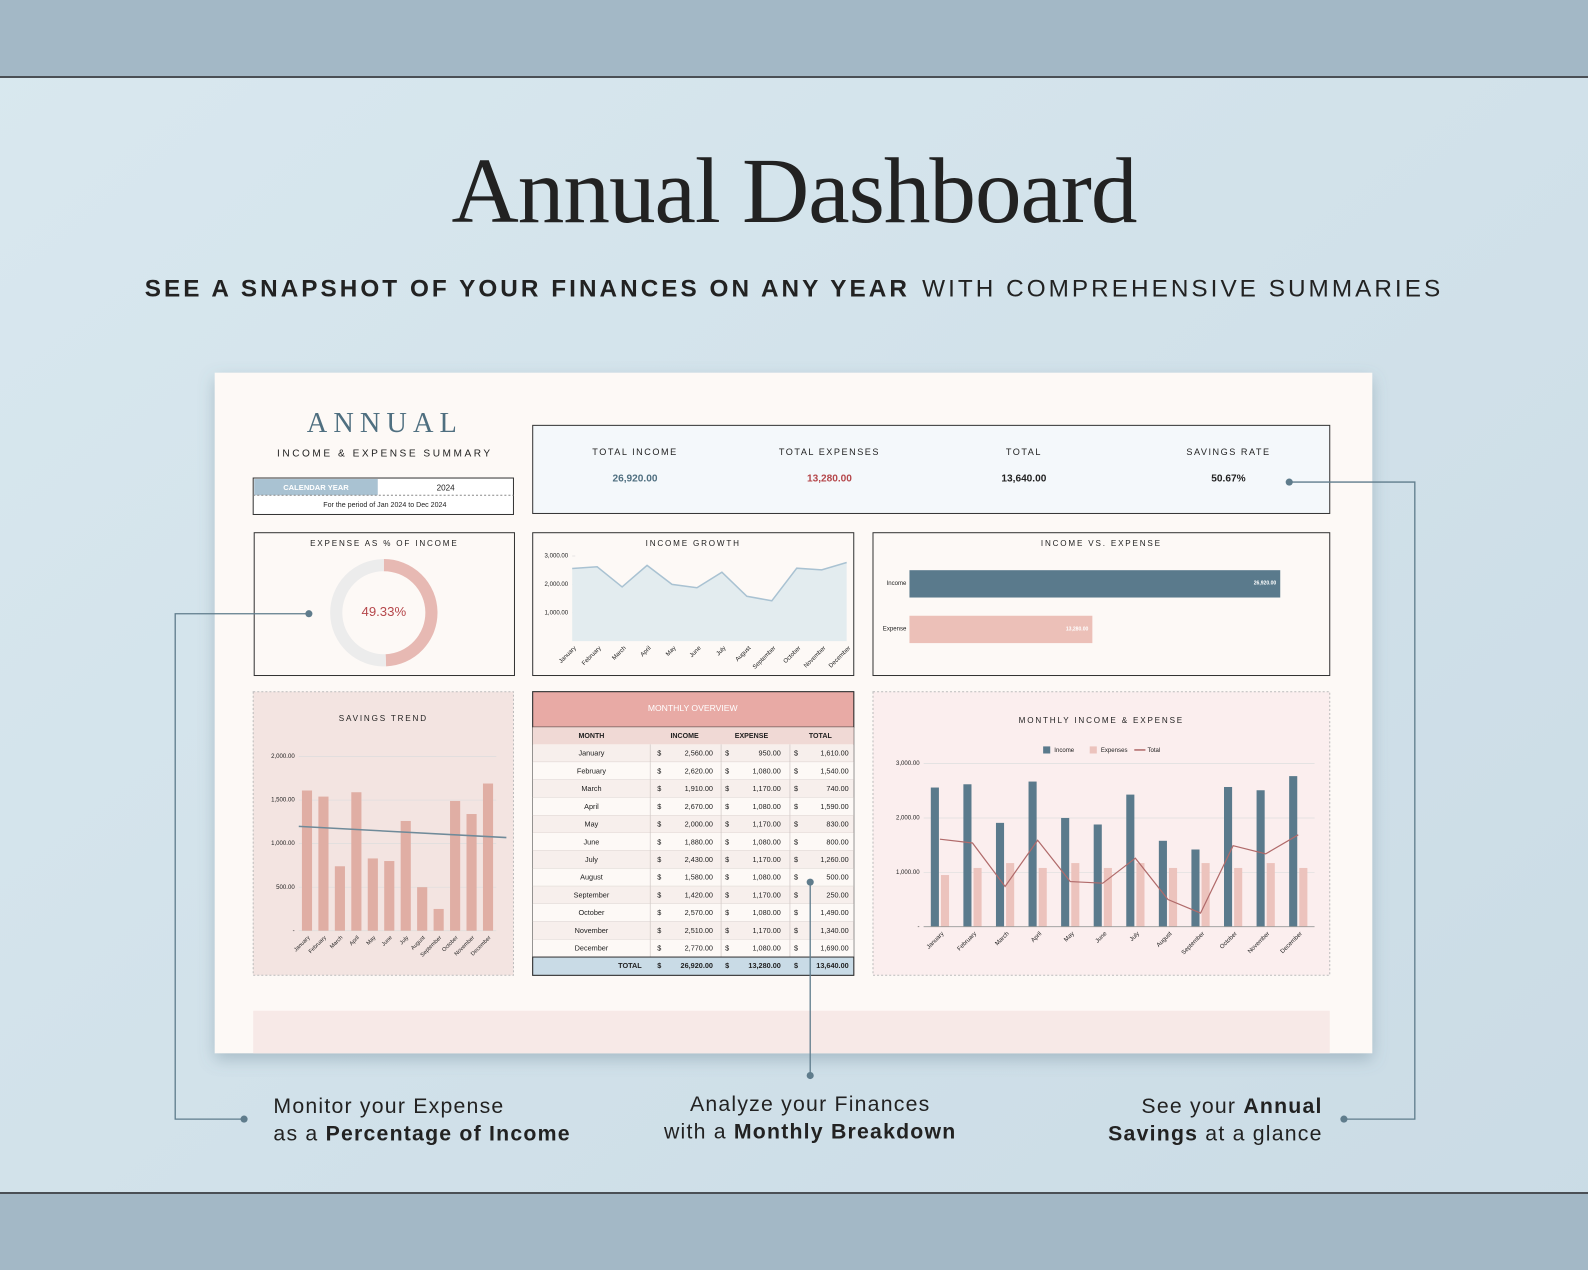 The width and height of the screenshot is (1588, 1270). Describe the element at coordinates (699, 948) in the screenshot. I see `table-cell: 2,770.00` at that location.